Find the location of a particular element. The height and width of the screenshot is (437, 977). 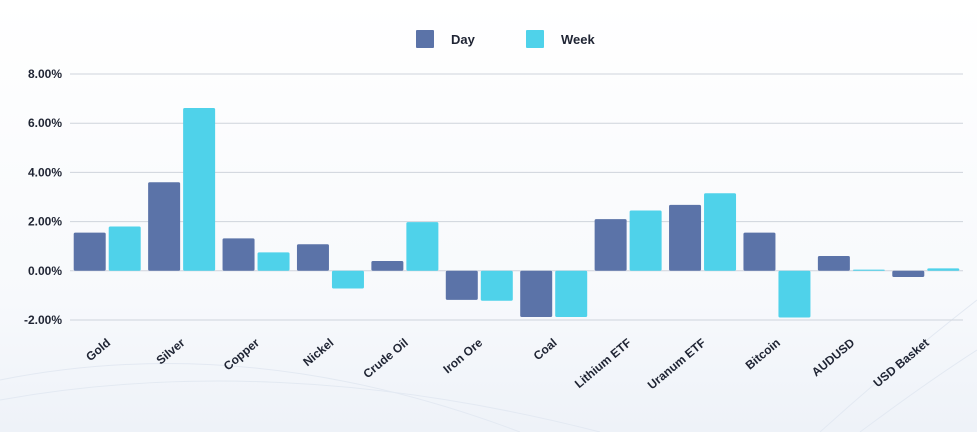

bar-week-lithium-etf is located at coordinates (645, 240).